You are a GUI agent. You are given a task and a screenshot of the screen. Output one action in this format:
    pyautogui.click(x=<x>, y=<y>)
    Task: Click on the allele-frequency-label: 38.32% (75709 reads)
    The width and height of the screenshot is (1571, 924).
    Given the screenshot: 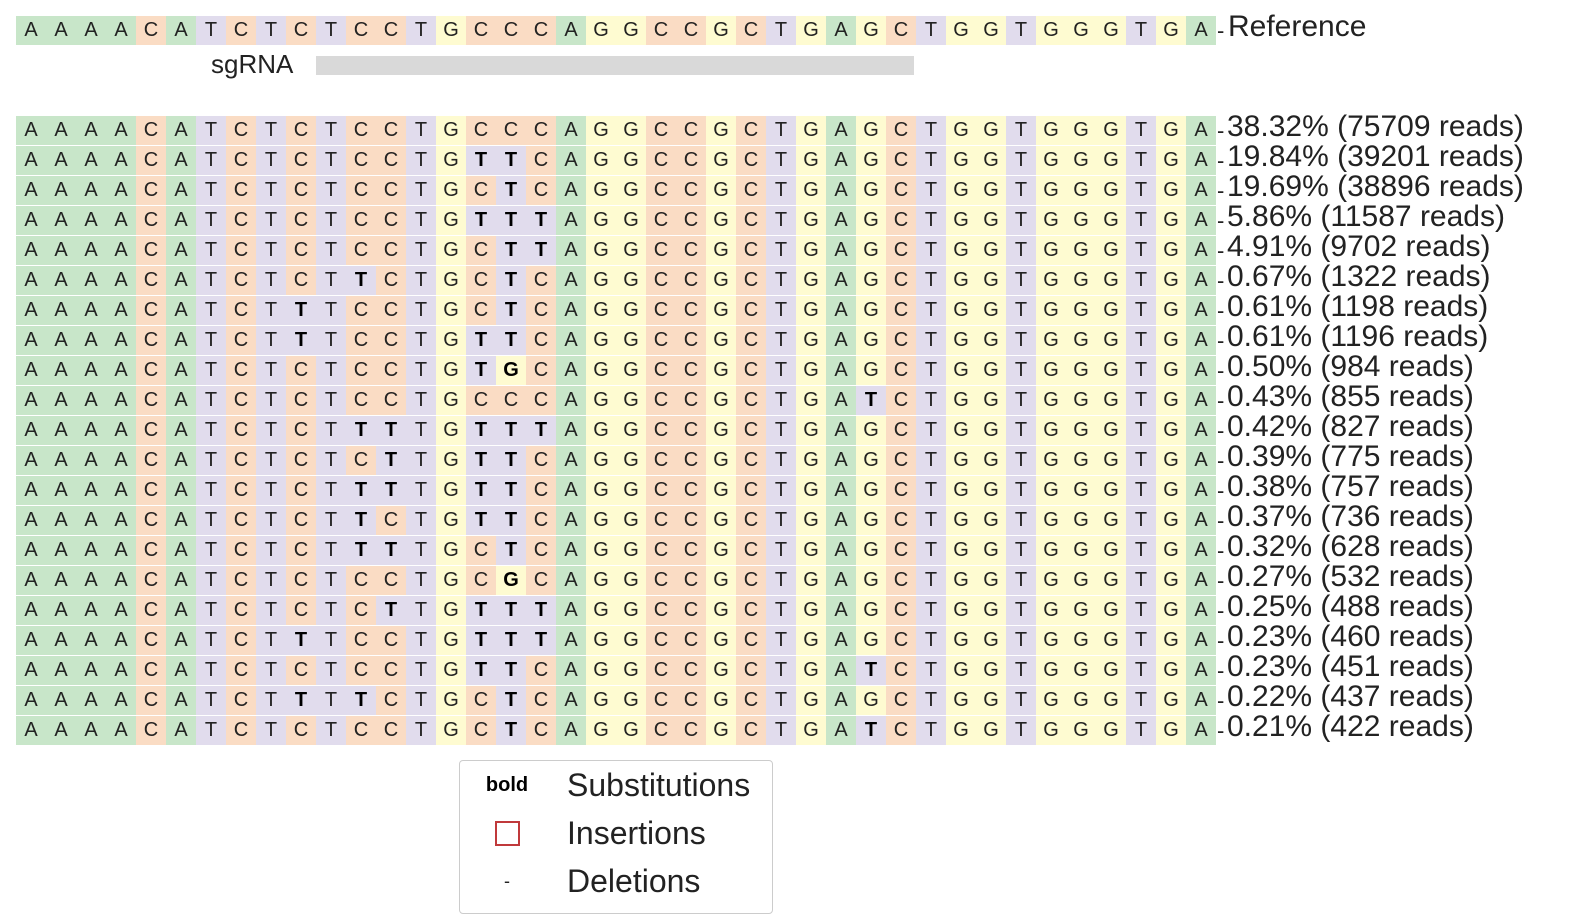 What is the action you would take?
    pyautogui.click(x=1375, y=127)
    